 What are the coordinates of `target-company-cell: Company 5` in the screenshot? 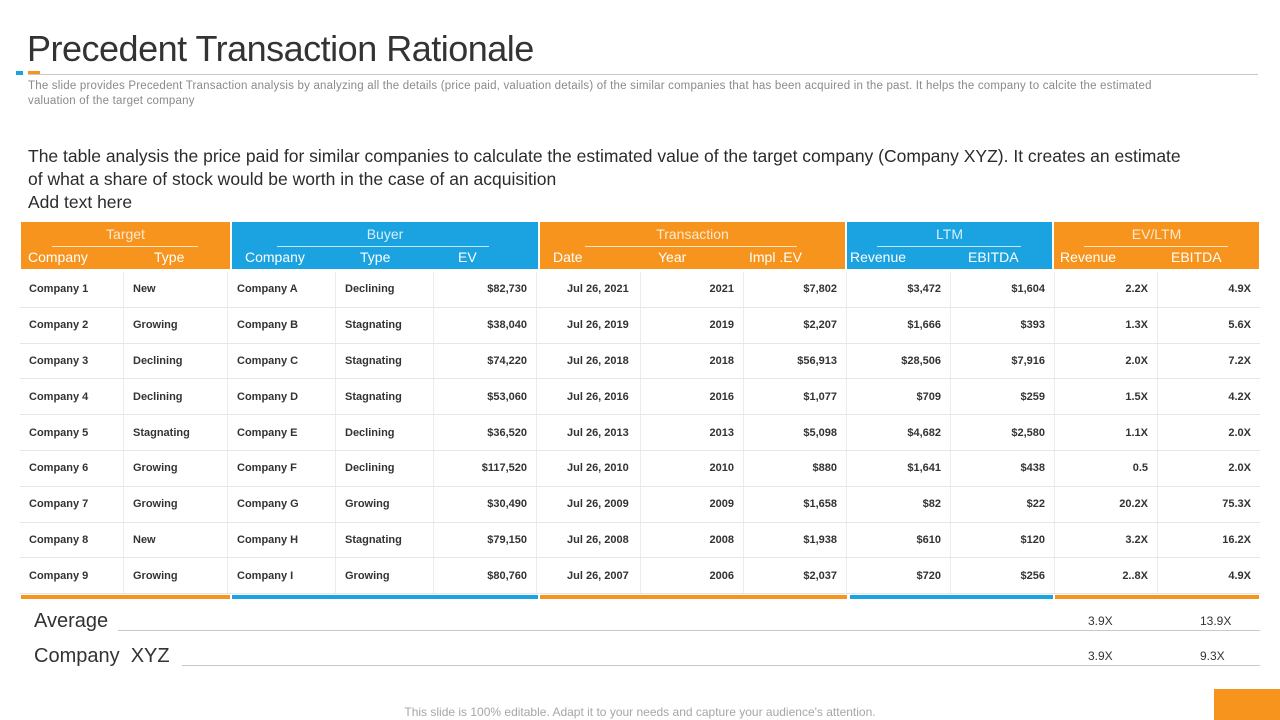 It's located at (59, 432).